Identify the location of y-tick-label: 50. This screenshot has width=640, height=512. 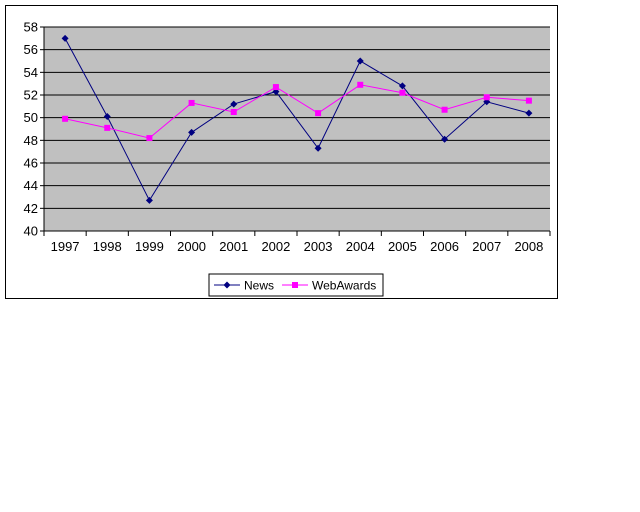
(31, 117).